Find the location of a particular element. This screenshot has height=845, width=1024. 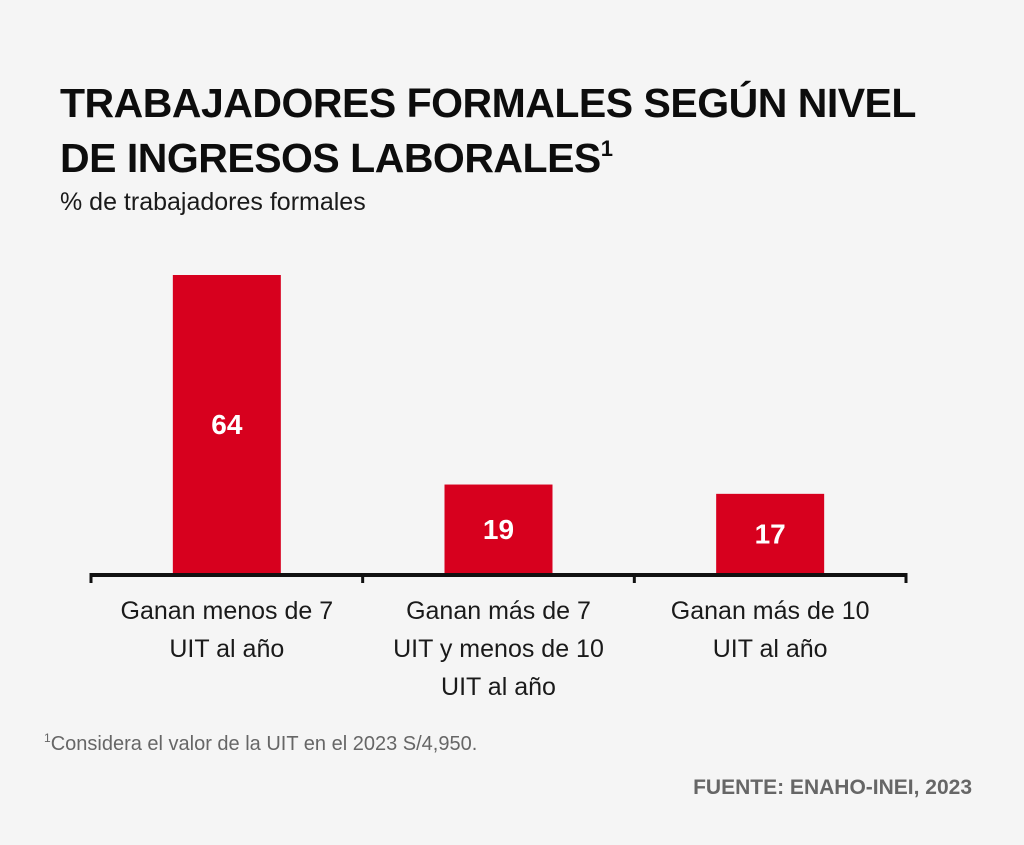

data-label-2: 19 is located at coordinates (498, 529).